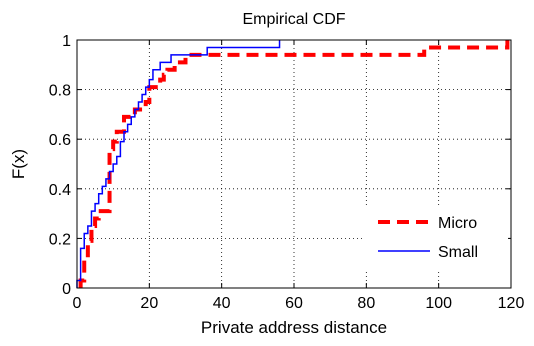  Describe the element at coordinates (149, 303) in the screenshot. I see `x-tick-label: 20` at that location.